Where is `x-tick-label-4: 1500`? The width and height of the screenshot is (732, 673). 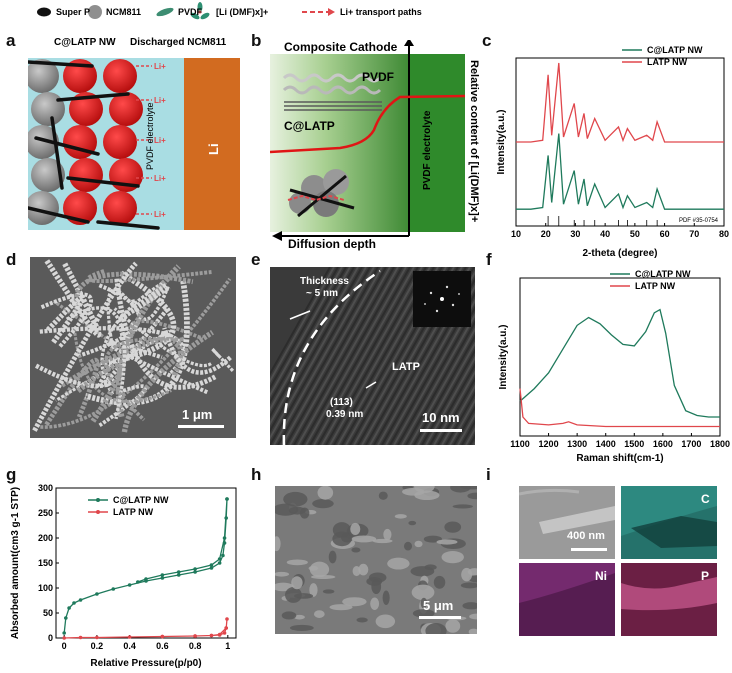 x-tick-label-4: 1500 is located at coordinates (634, 444).